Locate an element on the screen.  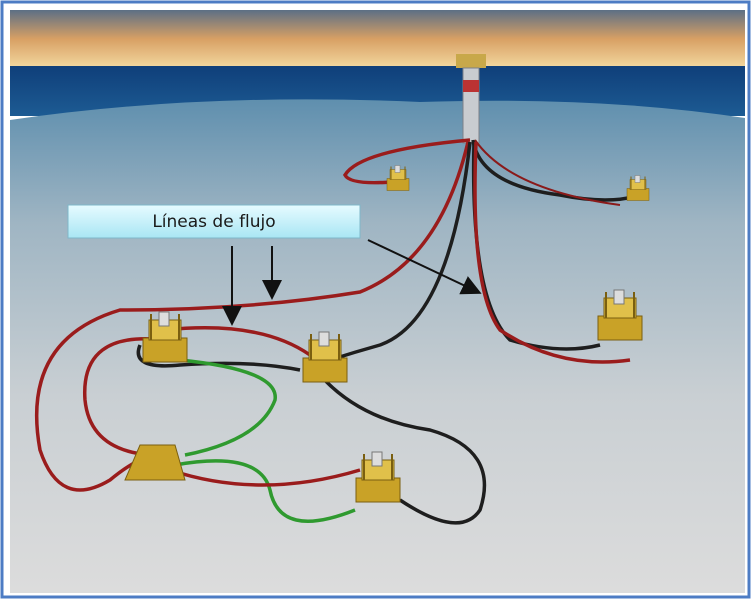
plet is located at coordinates (155, 462).